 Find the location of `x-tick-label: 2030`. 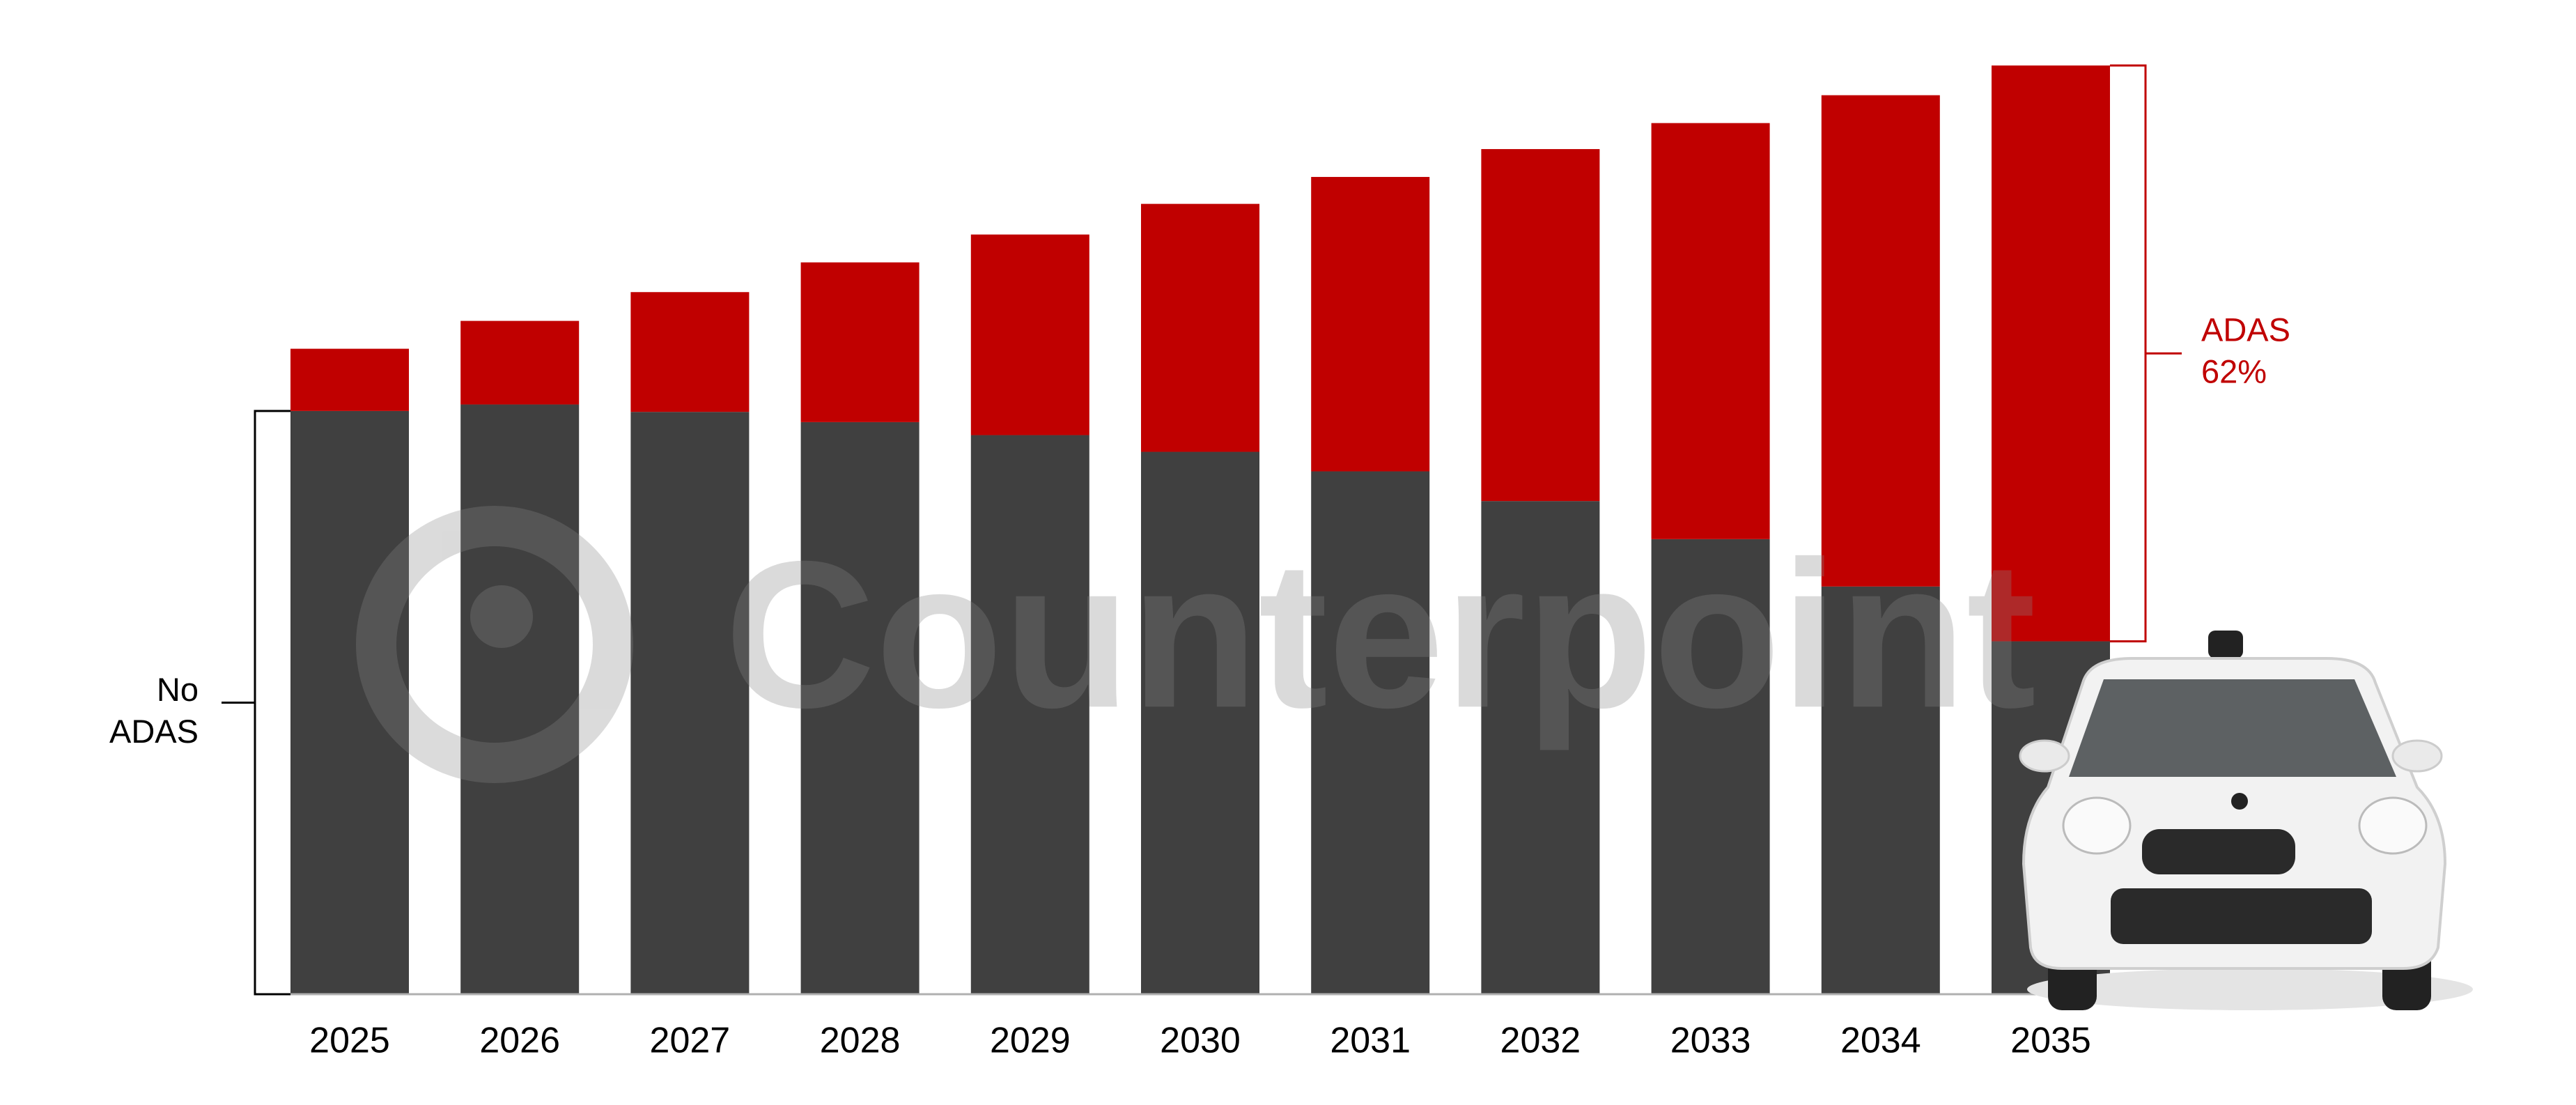

x-tick-label: 2030 is located at coordinates (1200, 1041).